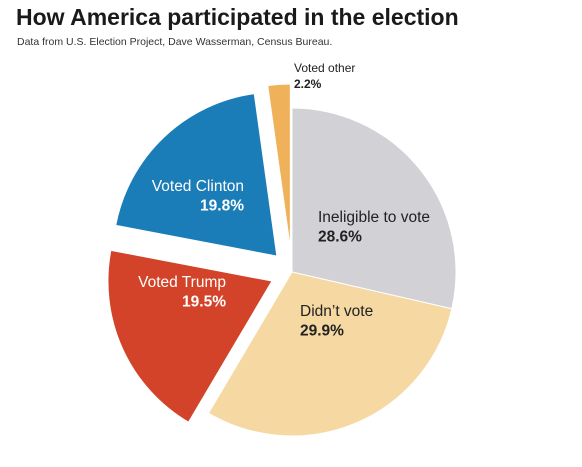 The height and width of the screenshot is (467, 582). What do you see at coordinates (222, 206) in the screenshot?
I see `slice-value-clinton: 19.8%` at bounding box center [222, 206].